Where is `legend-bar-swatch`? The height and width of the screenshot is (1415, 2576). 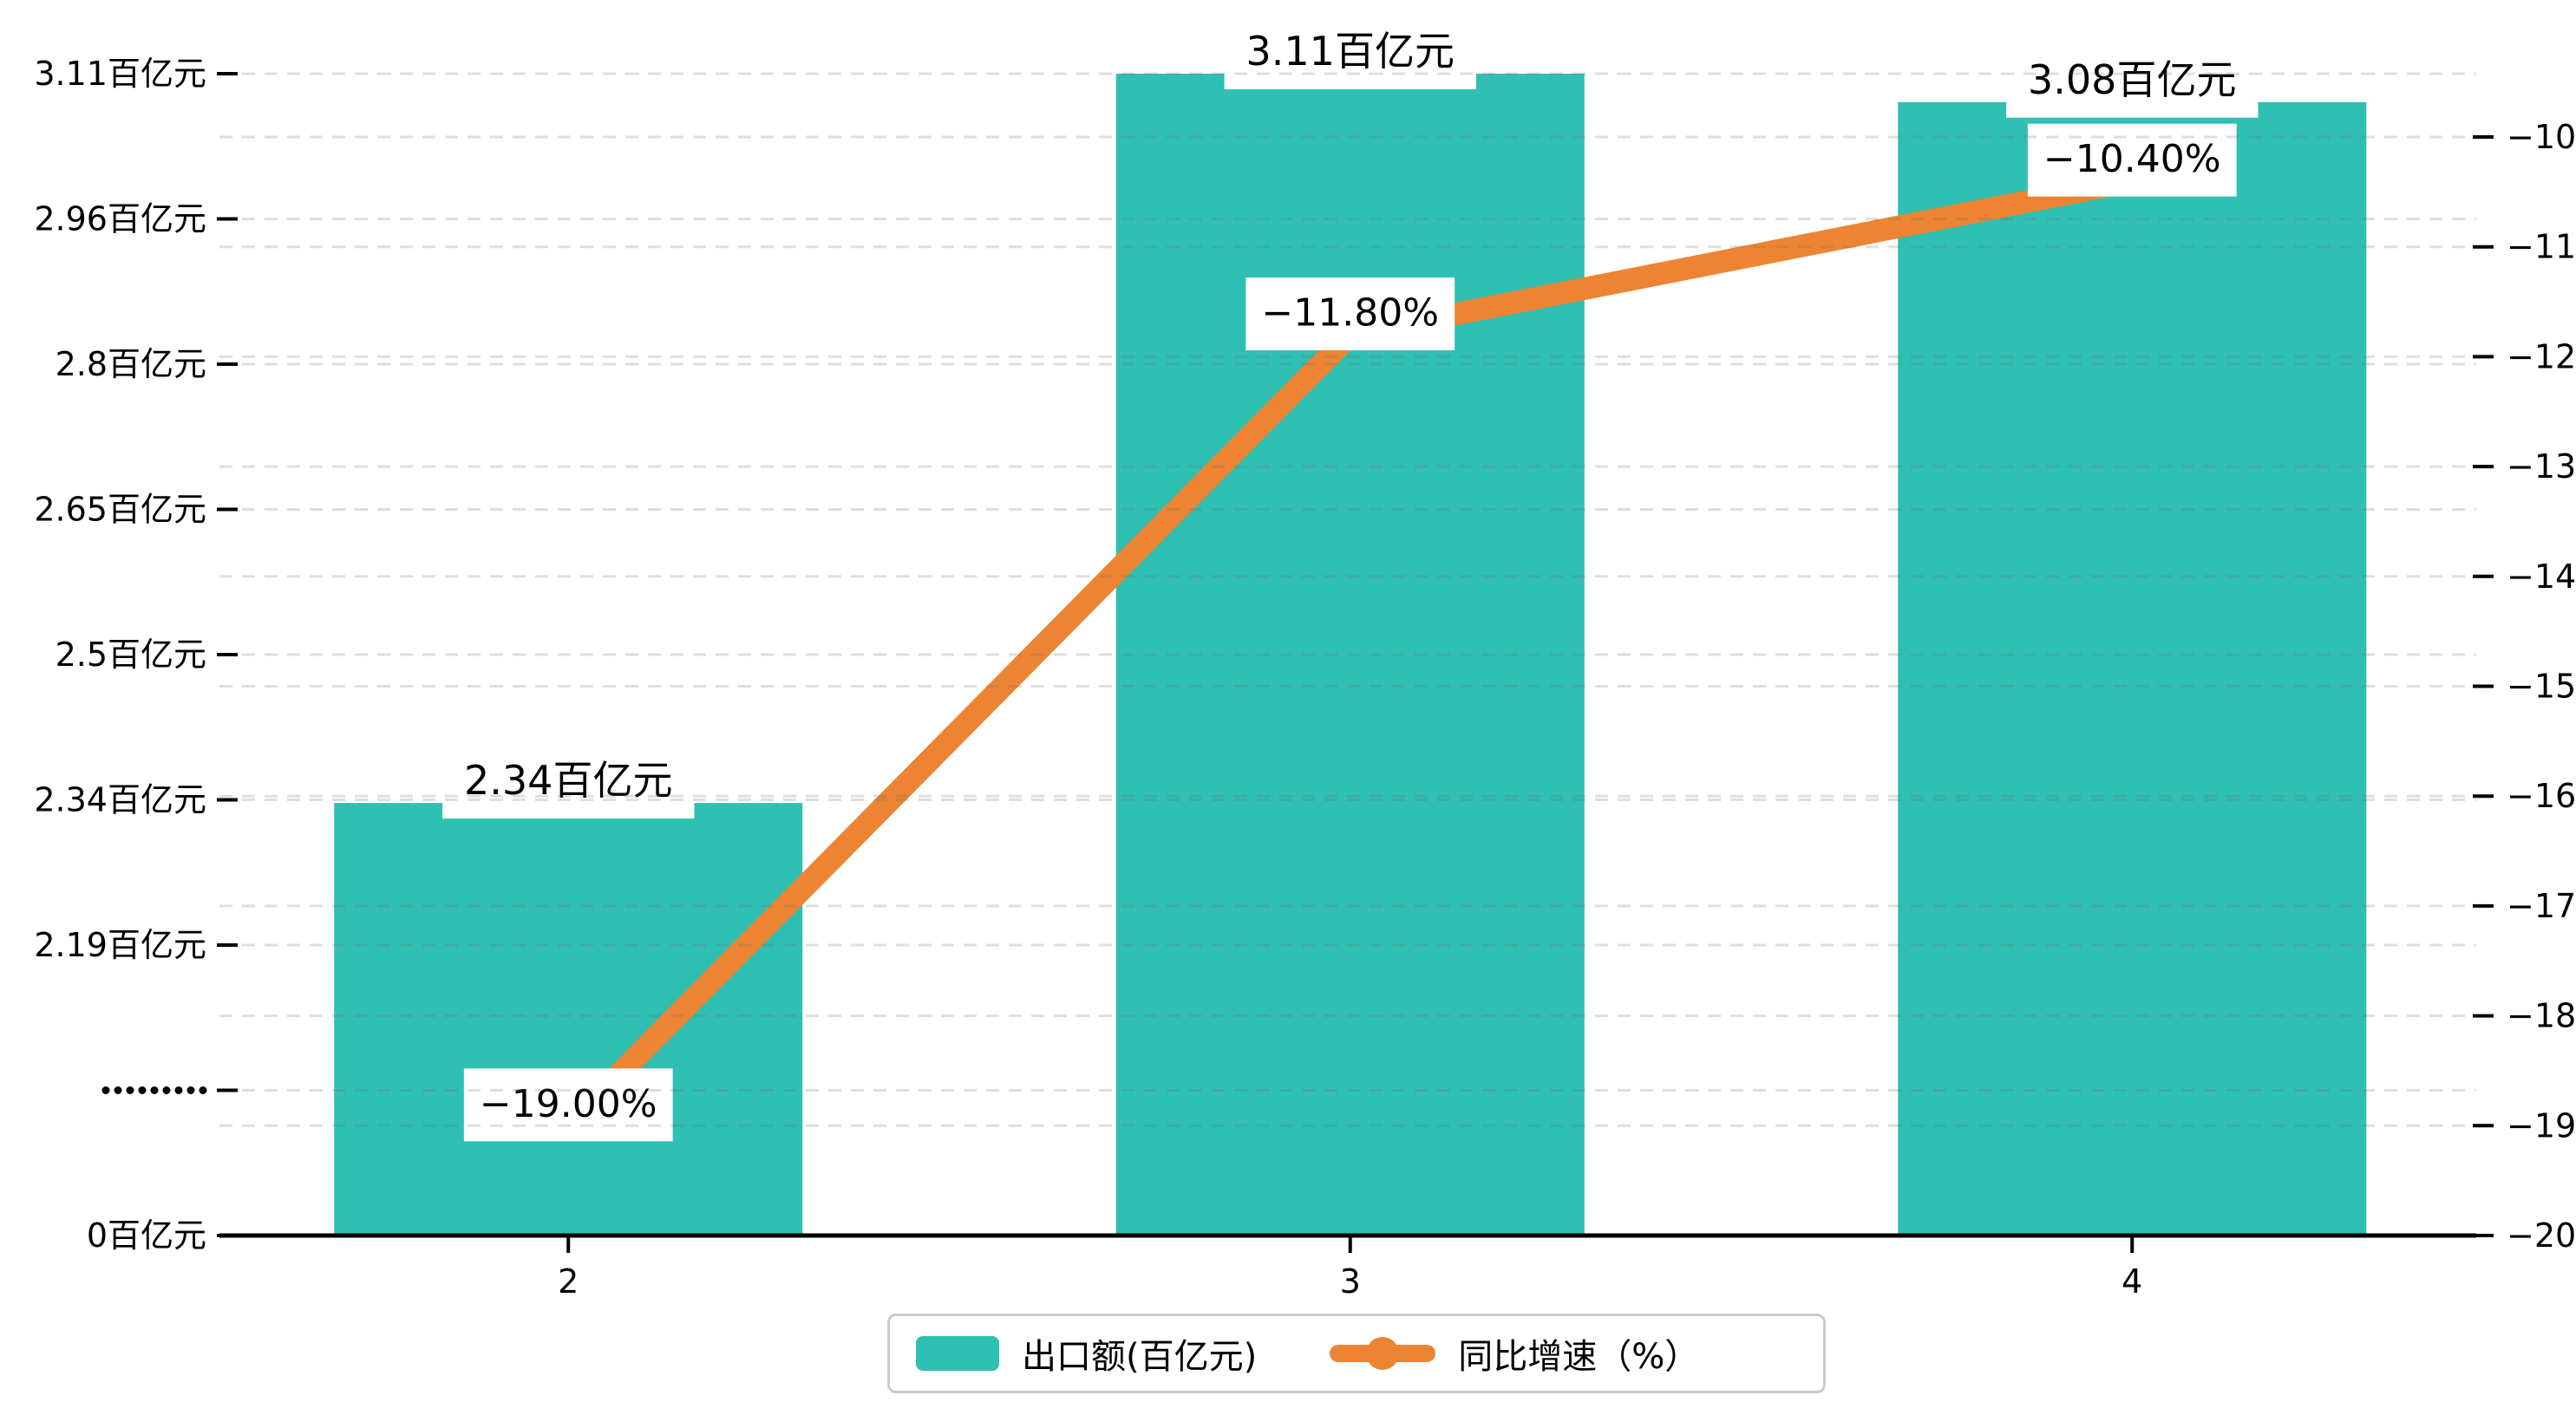 legend-bar-swatch is located at coordinates (957, 1353).